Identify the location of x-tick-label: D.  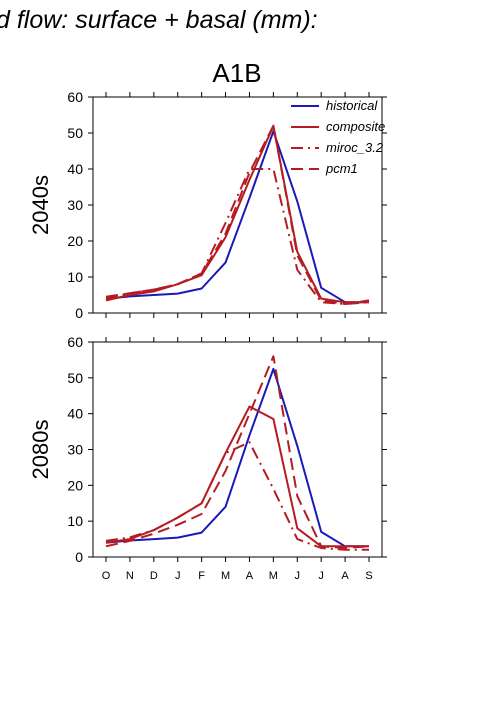
(154, 576).